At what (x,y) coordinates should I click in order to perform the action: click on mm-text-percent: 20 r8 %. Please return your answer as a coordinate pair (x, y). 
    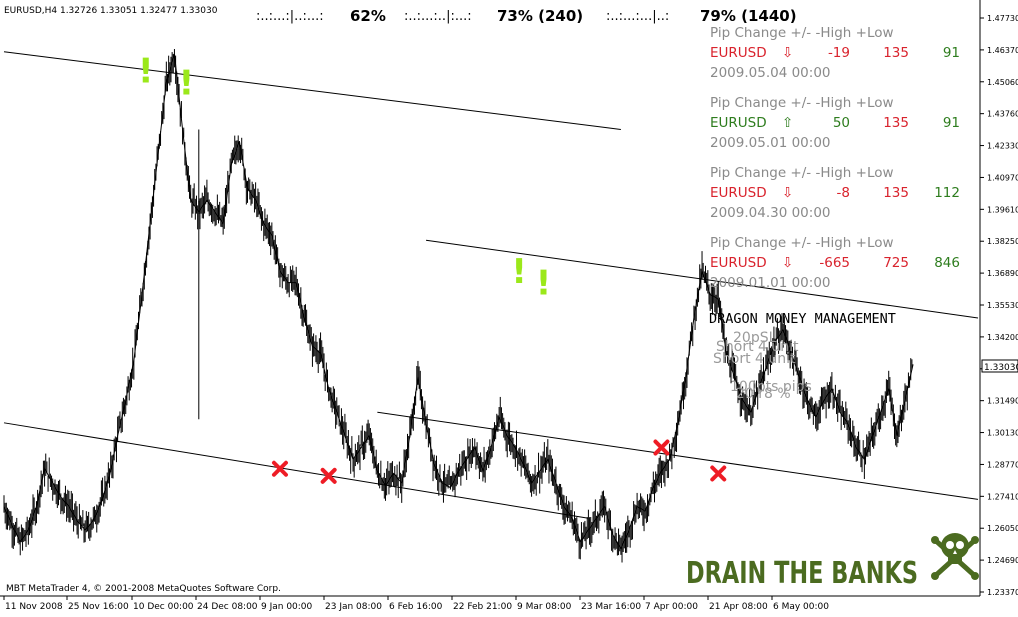
    Looking at the image, I should click on (763, 394).